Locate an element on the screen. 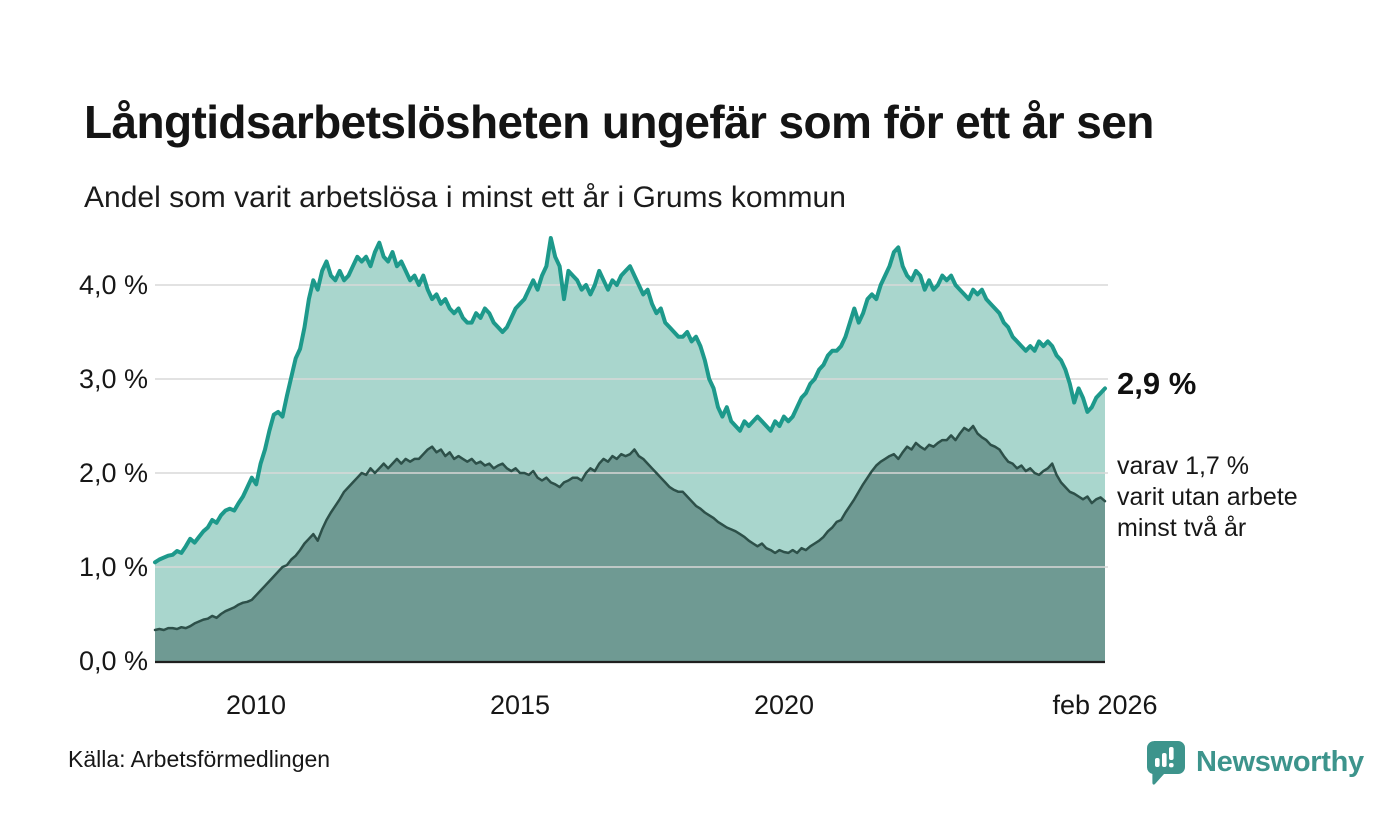 This screenshot has height=840, width=1400. newsworthy-logo-icon is located at coordinates (1165, 763).